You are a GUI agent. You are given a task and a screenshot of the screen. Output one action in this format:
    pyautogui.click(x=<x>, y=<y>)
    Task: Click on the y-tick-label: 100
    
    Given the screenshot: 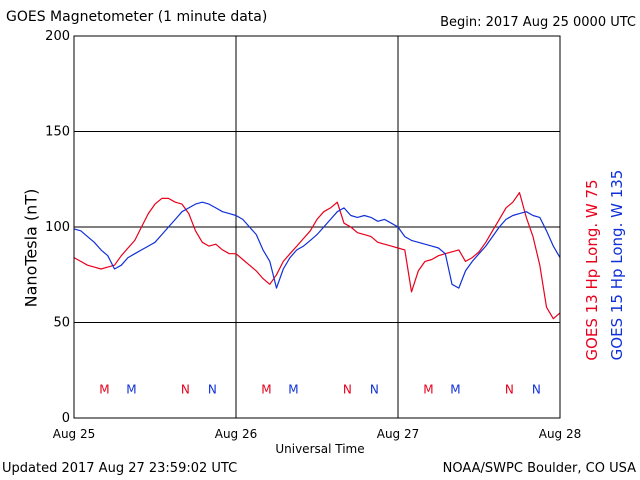 What is the action you would take?
    pyautogui.click(x=57, y=227)
    